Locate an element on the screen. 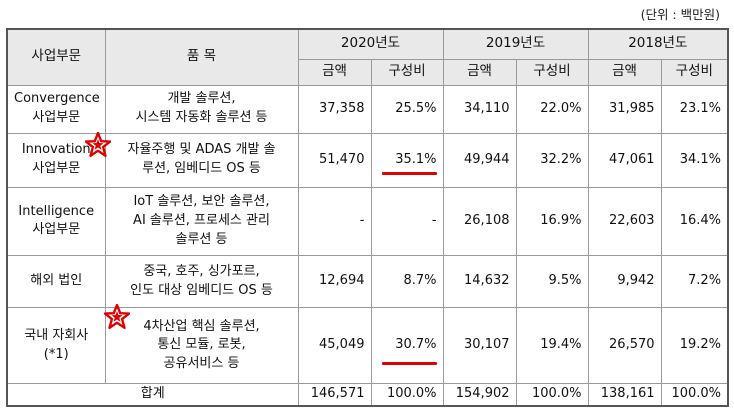 The width and height of the screenshot is (734, 410). product-line: 시스템 자동화 솔루션 등 is located at coordinates (201, 118).